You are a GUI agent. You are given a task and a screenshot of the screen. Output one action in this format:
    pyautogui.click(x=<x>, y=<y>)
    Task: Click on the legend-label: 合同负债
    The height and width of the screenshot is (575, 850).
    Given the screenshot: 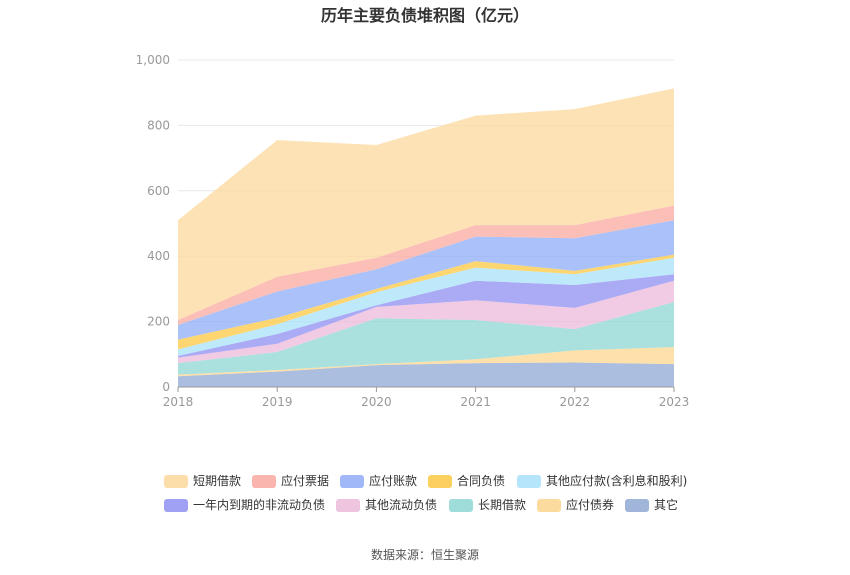 What is the action you would take?
    pyautogui.click(x=481, y=480)
    